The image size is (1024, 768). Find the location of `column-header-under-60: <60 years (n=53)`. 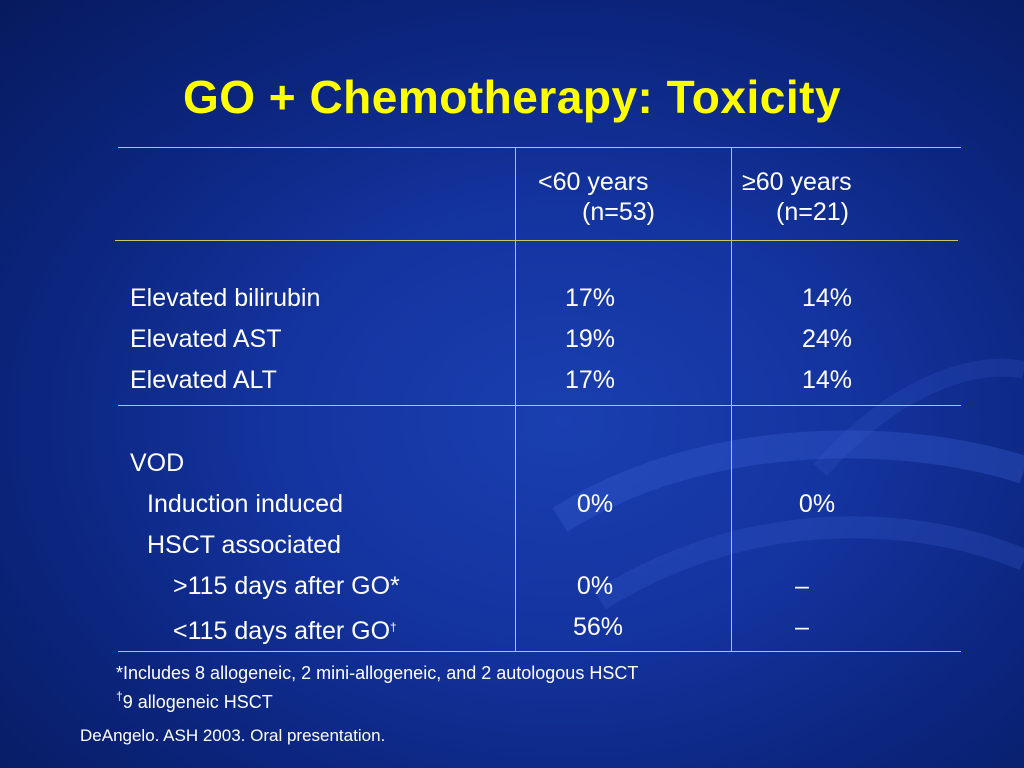

column-header-under-60: <60 years (n=53) is located at coordinates (596, 197).